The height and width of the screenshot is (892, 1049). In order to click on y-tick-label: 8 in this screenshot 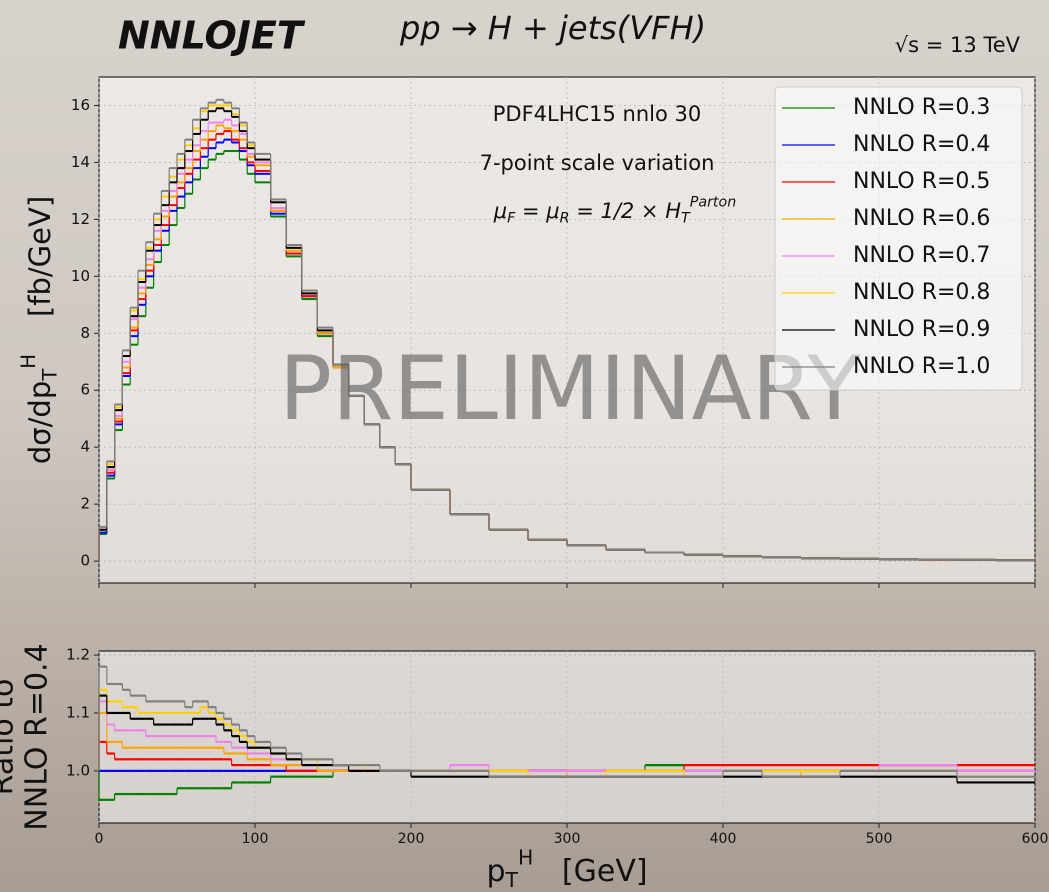, I will do `click(85, 333)`.